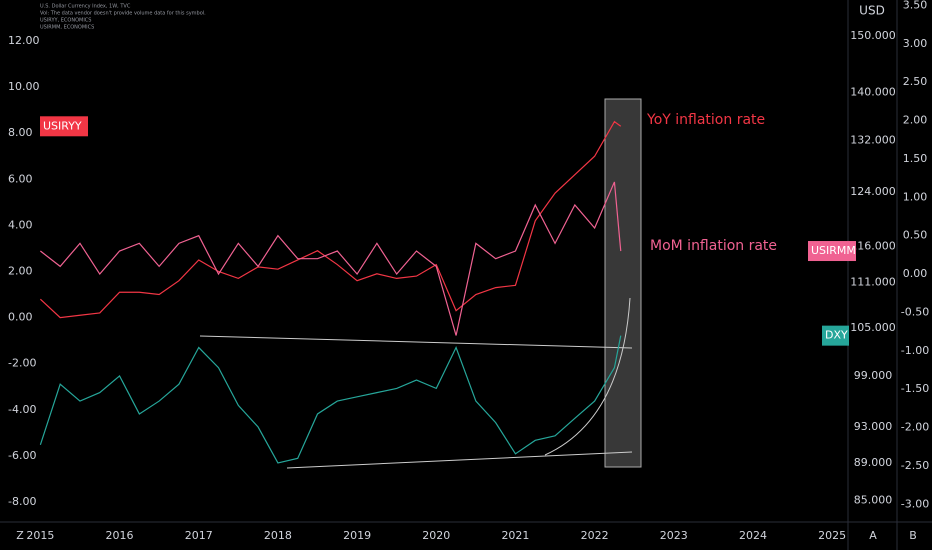 Image resolution: width=932 pixels, height=550 pixels. I want to click on y3-tick-label: 116.000, so click(873, 245).